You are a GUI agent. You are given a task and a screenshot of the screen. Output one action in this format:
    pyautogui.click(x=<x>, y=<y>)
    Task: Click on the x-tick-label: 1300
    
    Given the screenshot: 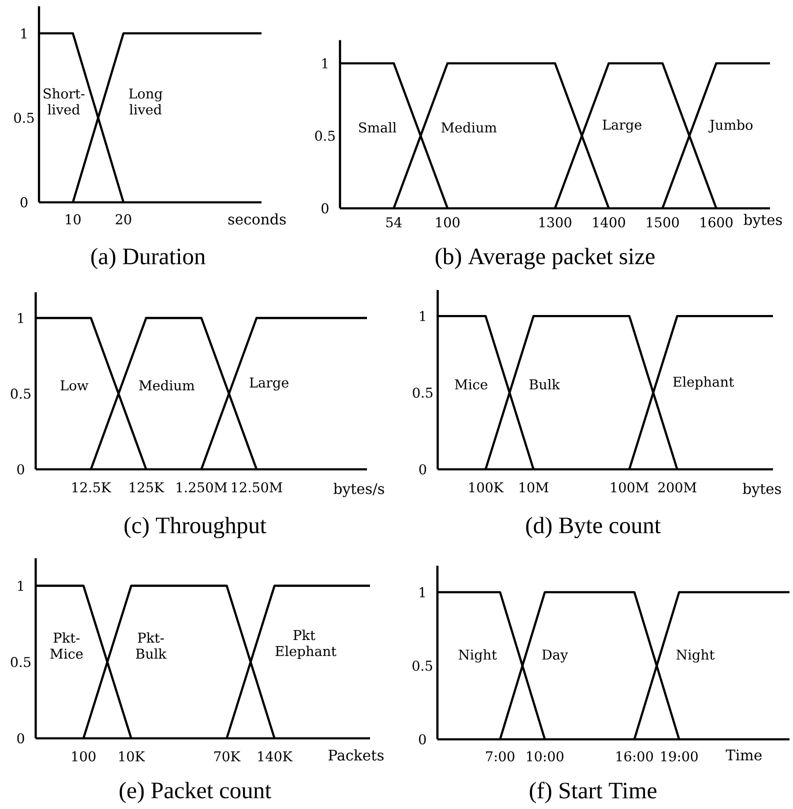 What is the action you would take?
    pyautogui.click(x=555, y=222)
    